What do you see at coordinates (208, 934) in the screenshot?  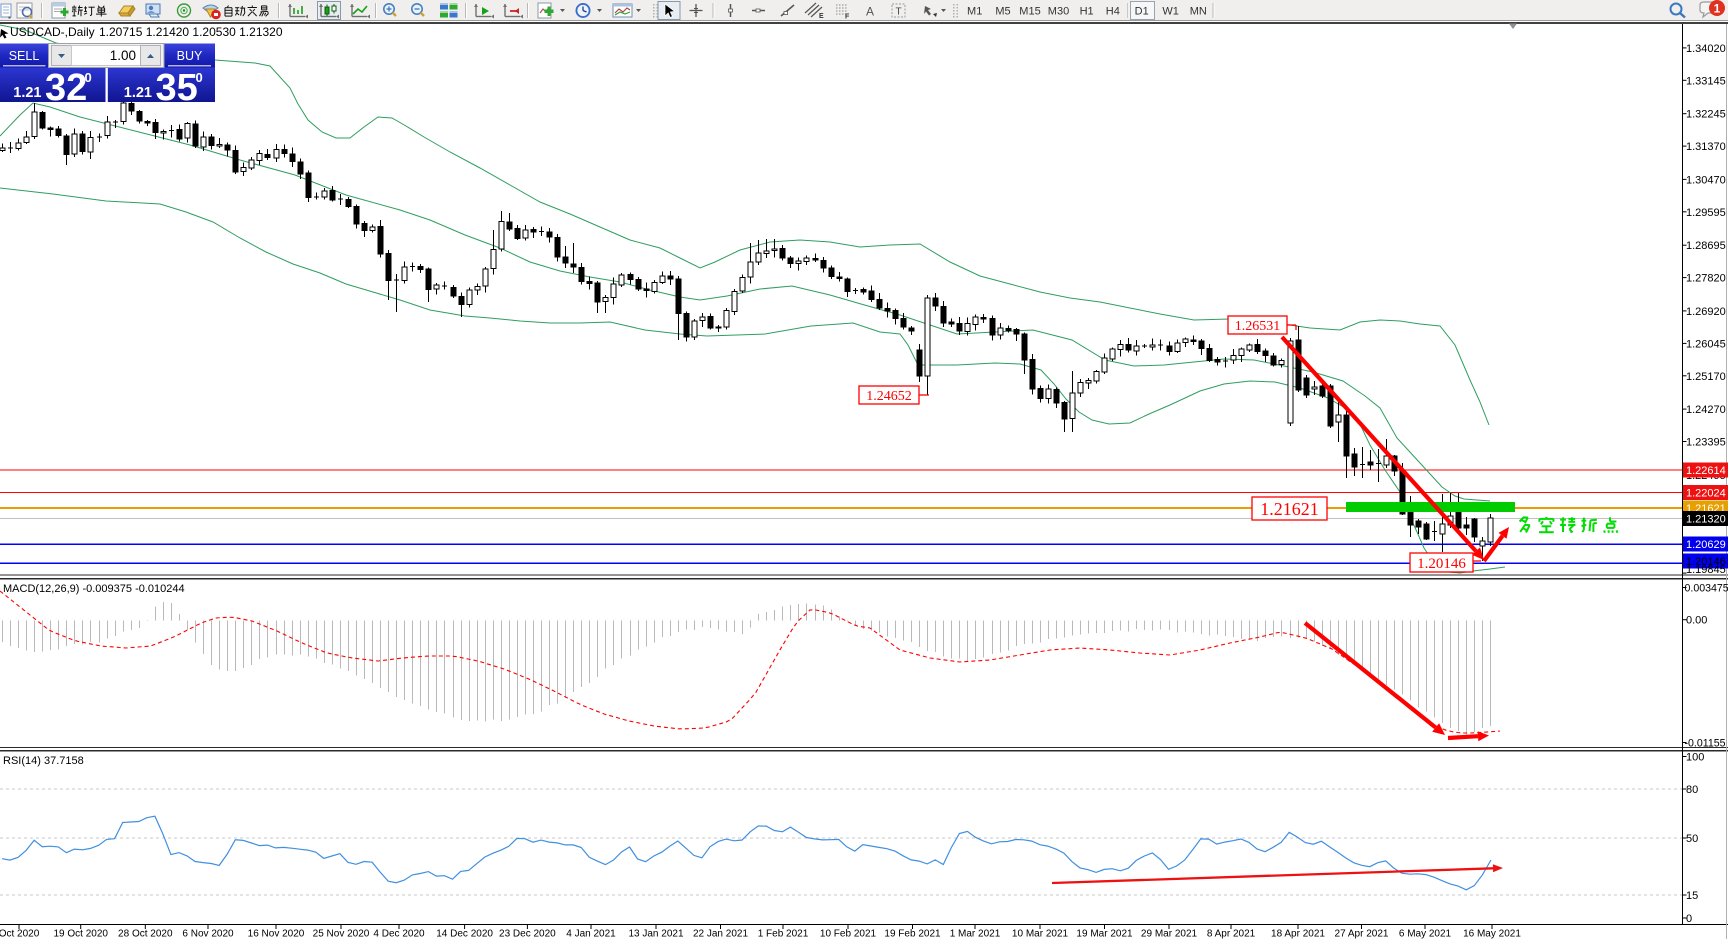 I see `svg-text: 6 Nov 2020` at bounding box center [208, 934].